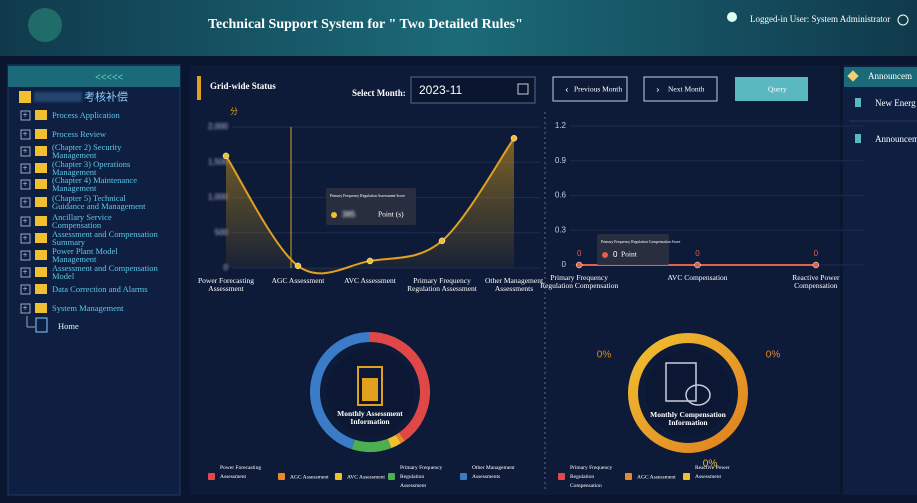 The height and width of the screenshot is (503, 917). What do you see at coordinates (85, 255) in the screenshot?
I see `menu-item: Power Plant Model Management` at bounding box center [85, 255].